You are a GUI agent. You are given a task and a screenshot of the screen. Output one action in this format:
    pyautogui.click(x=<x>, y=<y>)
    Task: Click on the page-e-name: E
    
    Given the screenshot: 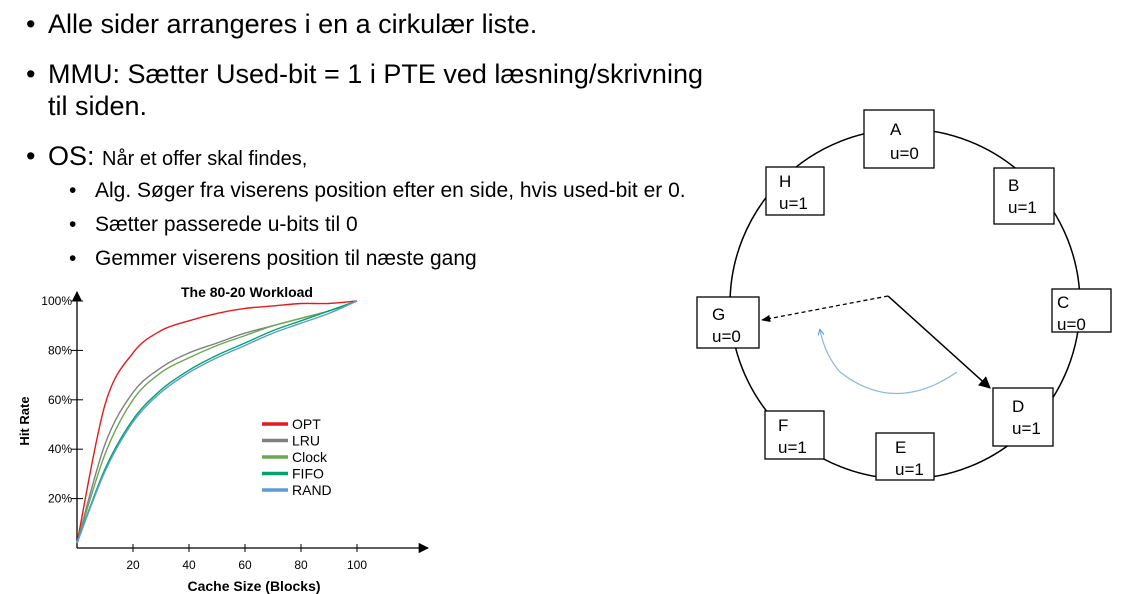 What is the action you would take?
    pyautogui.click(x=900, y=447)
    